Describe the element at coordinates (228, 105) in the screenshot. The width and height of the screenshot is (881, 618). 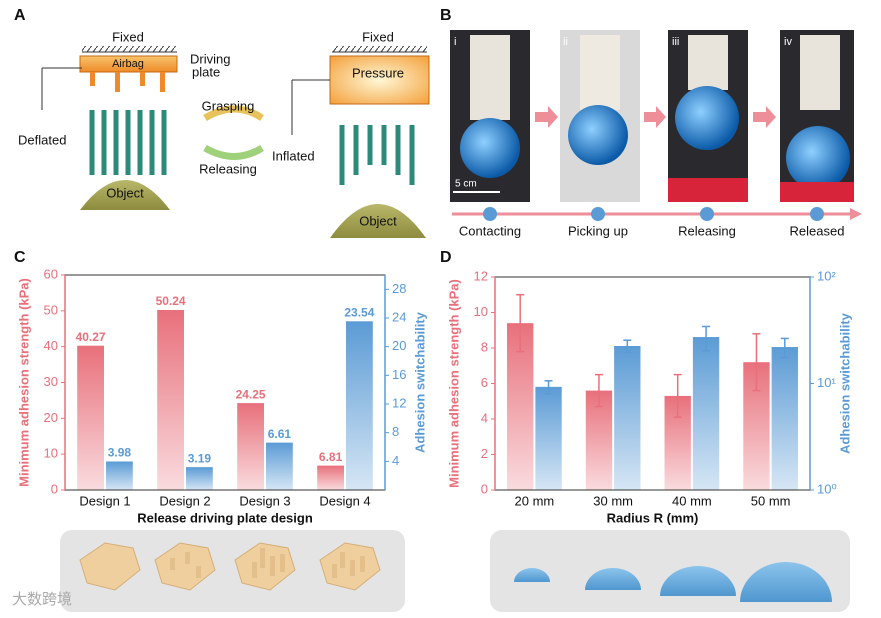
I see `label: Grasping` at that location.